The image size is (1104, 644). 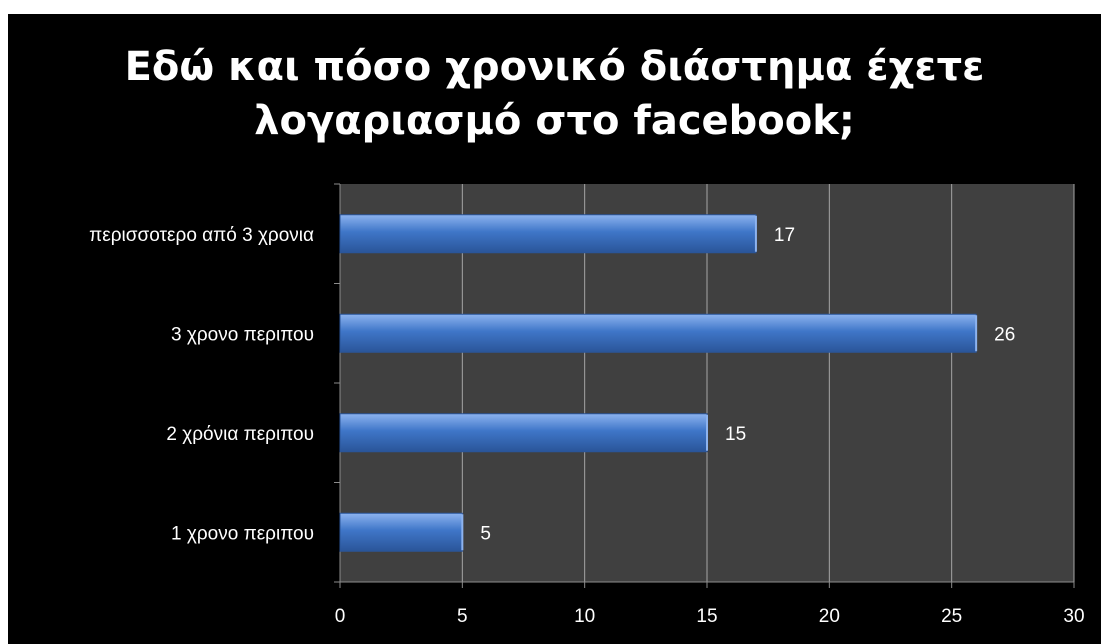 I want to click on x-tick-label: 15, so click(x=706, y=616).